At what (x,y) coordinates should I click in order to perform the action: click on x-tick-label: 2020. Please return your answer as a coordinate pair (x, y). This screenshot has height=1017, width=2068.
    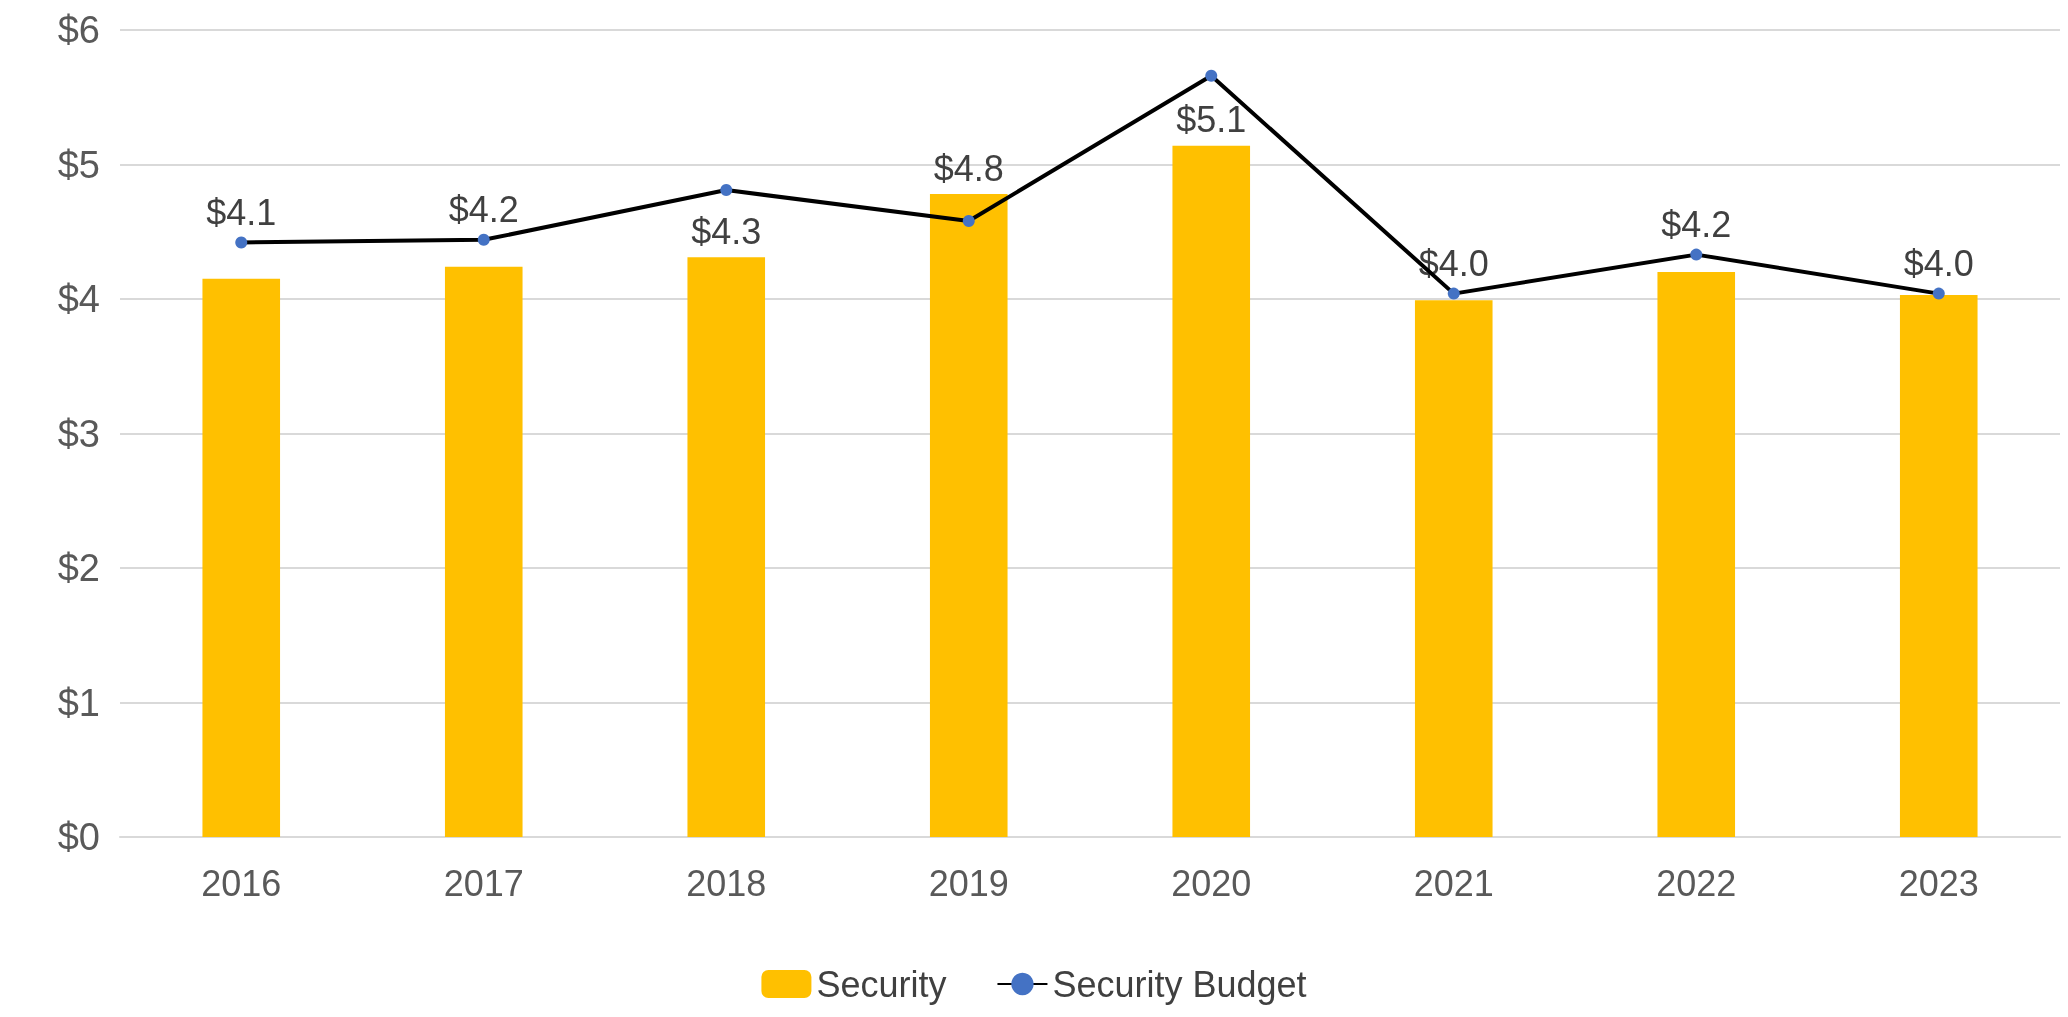
    Looking at the image, I should click on (1211, 883).